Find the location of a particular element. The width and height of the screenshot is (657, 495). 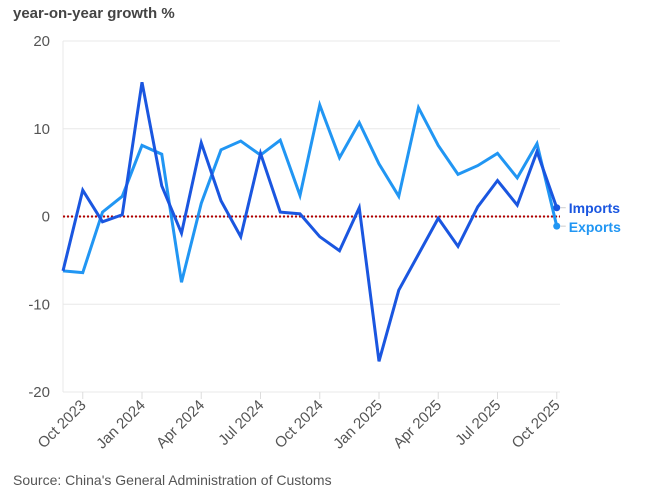

x-tick-label: Jan 2024 is located at coordinates (121, 425).